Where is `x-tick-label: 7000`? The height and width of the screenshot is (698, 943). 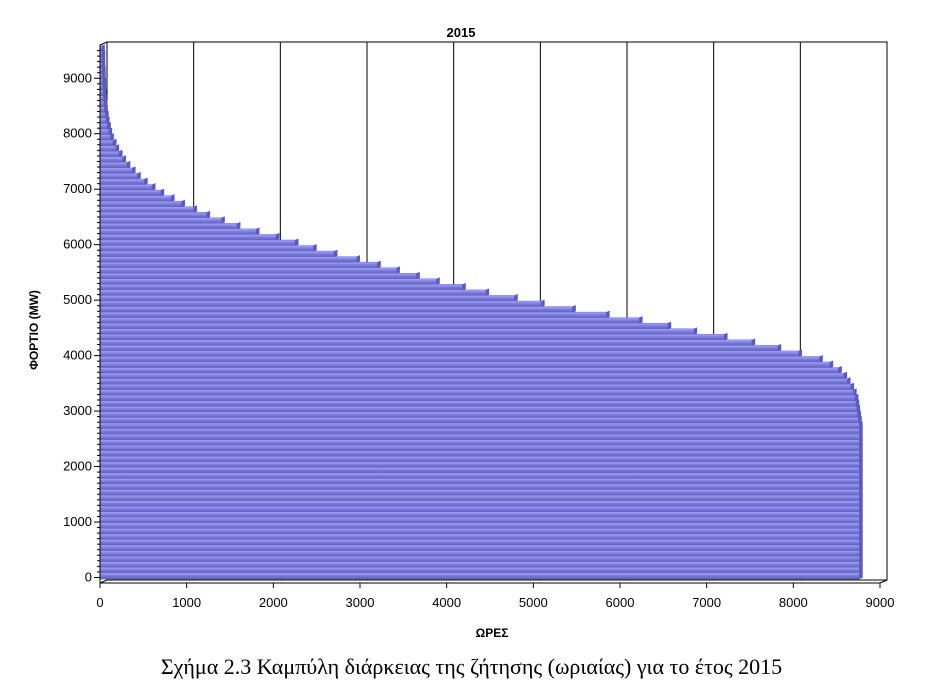
x-tick-label: 7000 is located at coordinates (706, 602).